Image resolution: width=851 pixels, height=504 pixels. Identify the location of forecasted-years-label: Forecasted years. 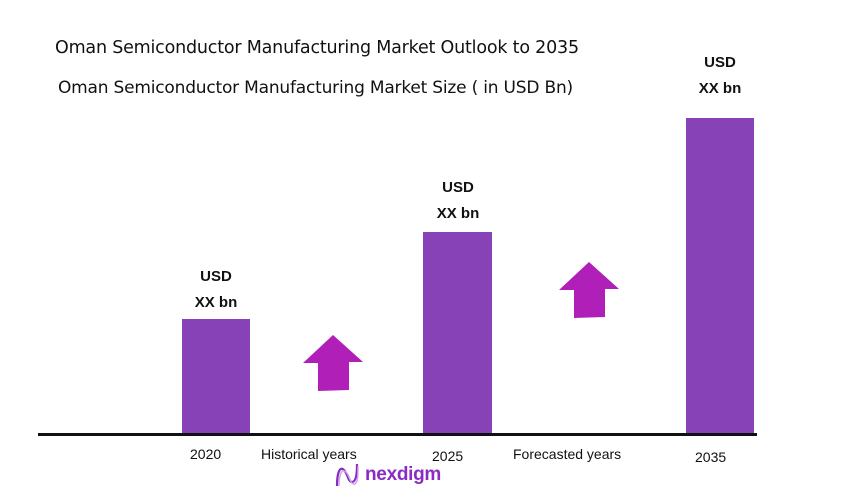
(567, 454).